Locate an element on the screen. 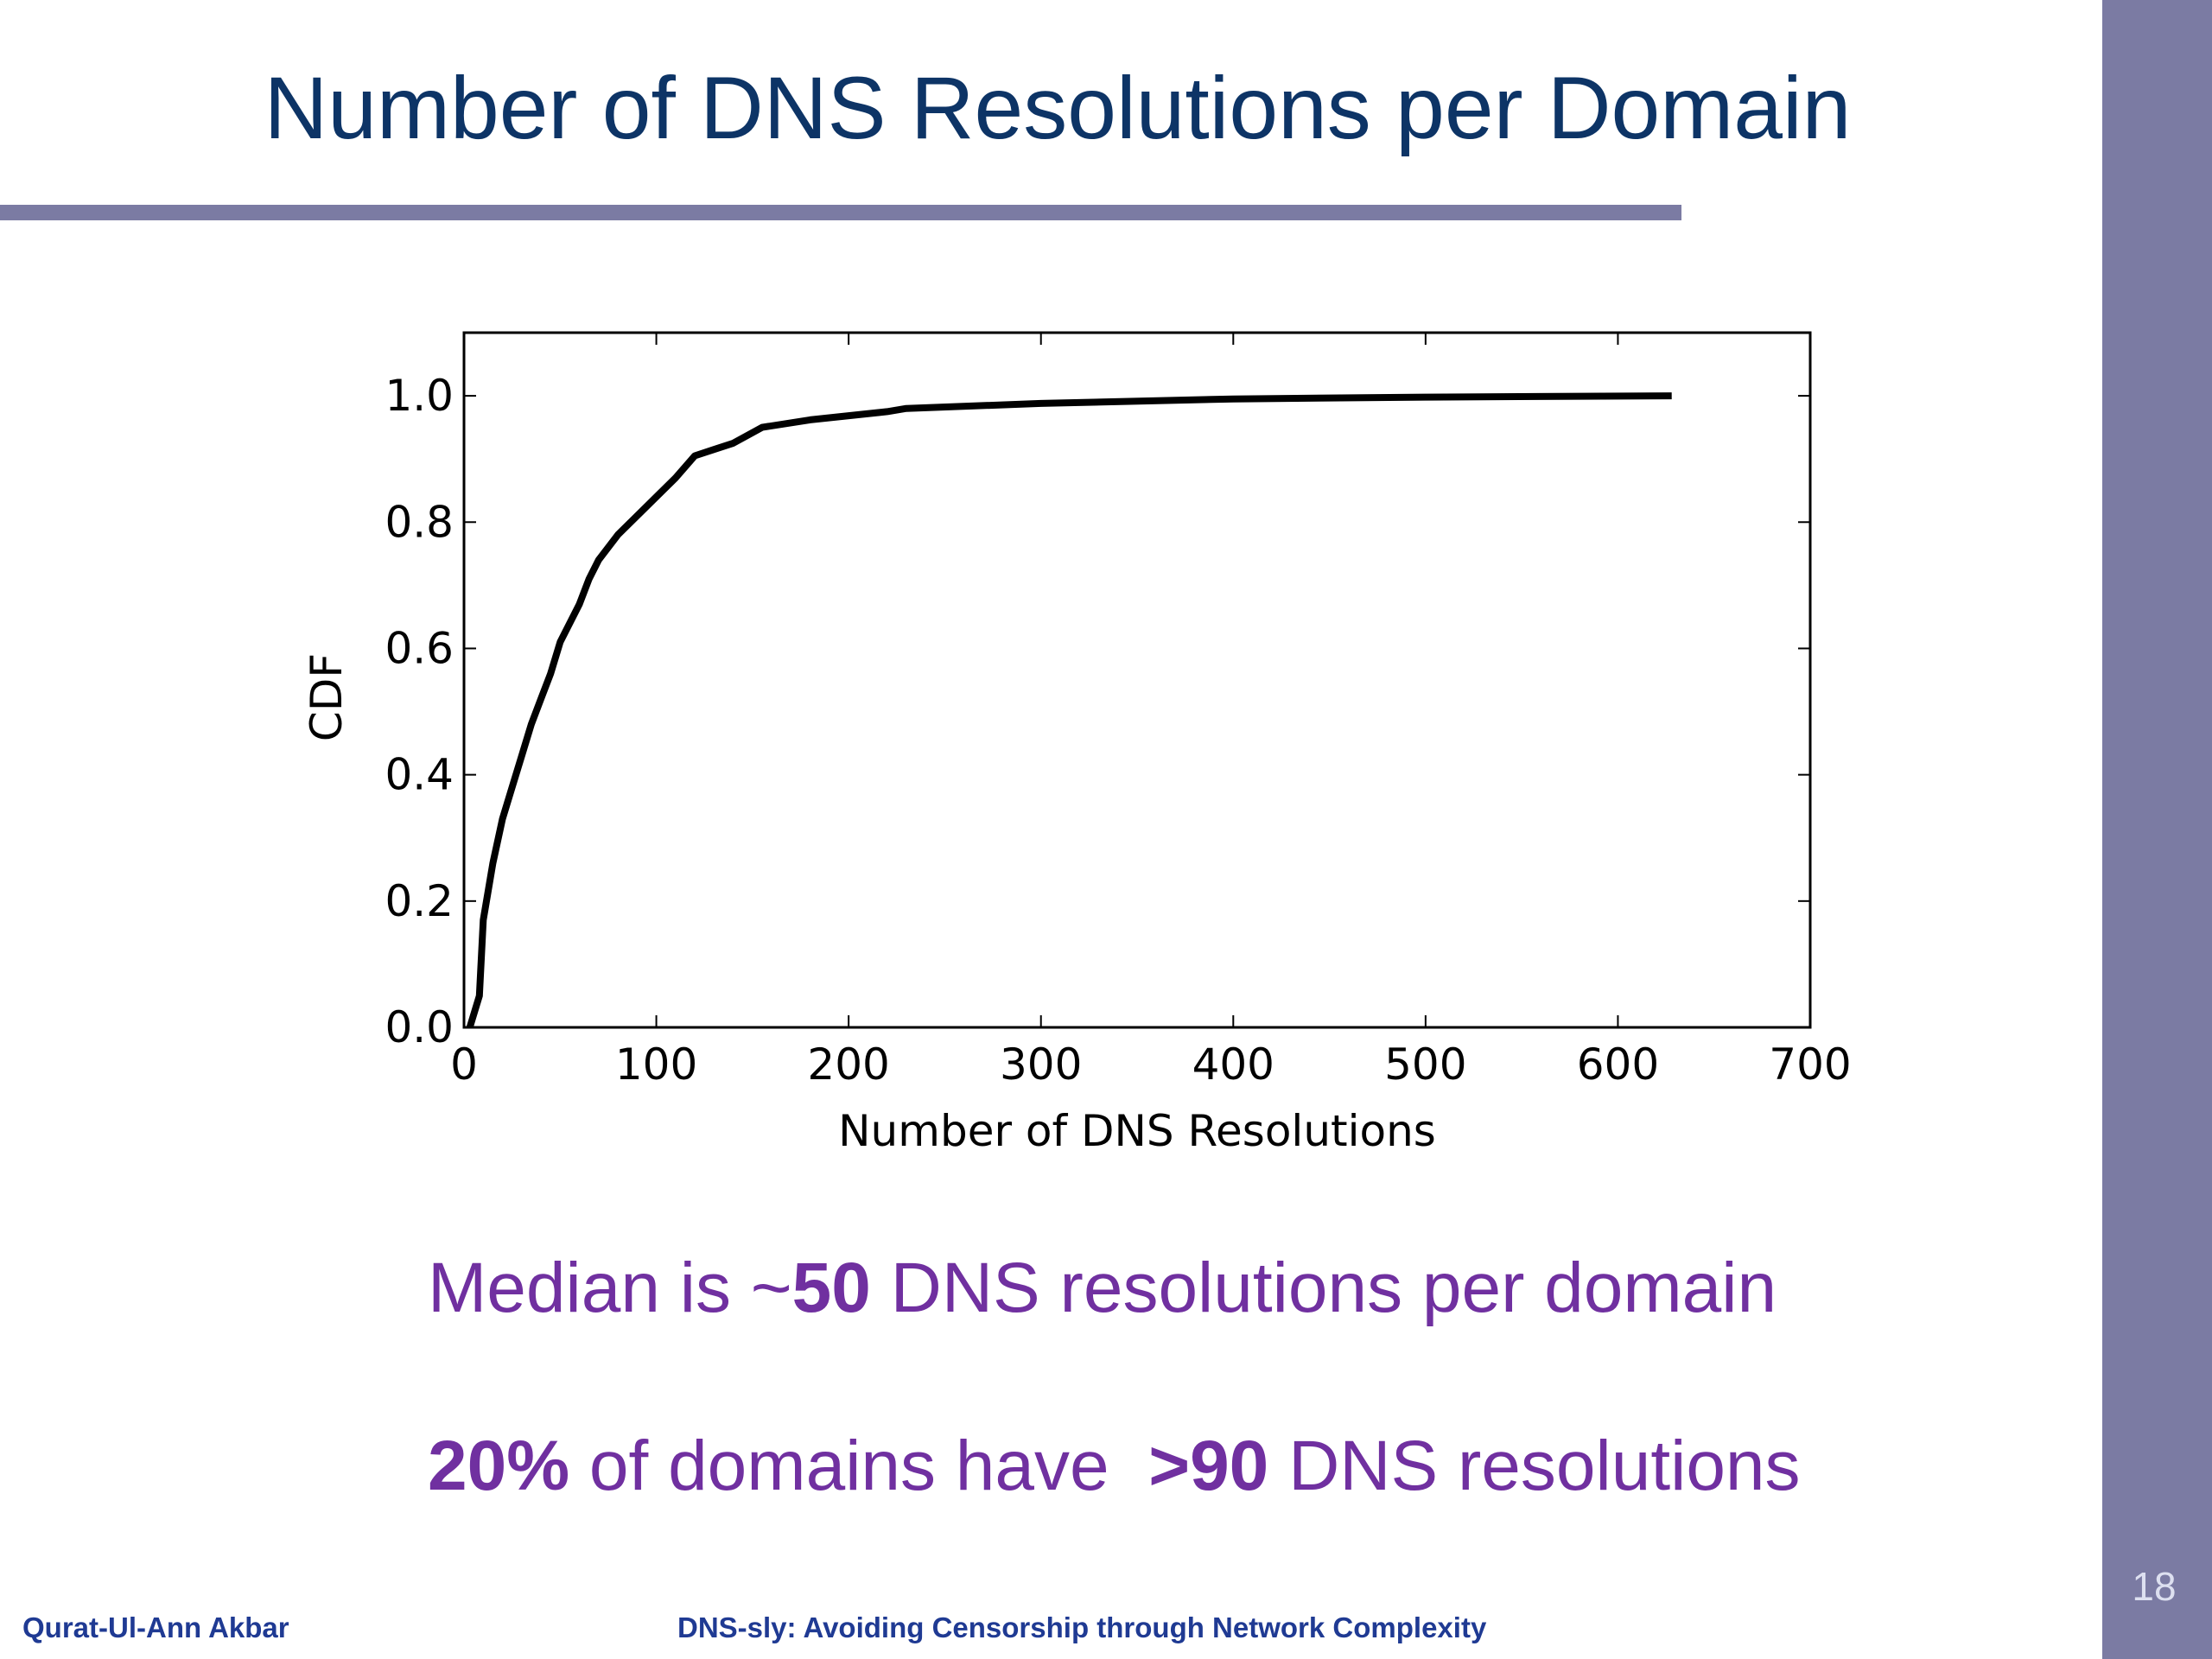 Image resolution: width=2212 pixels, height=1659 pixels. x-tick-label: 600 is located at coordinates (1618, 1064).